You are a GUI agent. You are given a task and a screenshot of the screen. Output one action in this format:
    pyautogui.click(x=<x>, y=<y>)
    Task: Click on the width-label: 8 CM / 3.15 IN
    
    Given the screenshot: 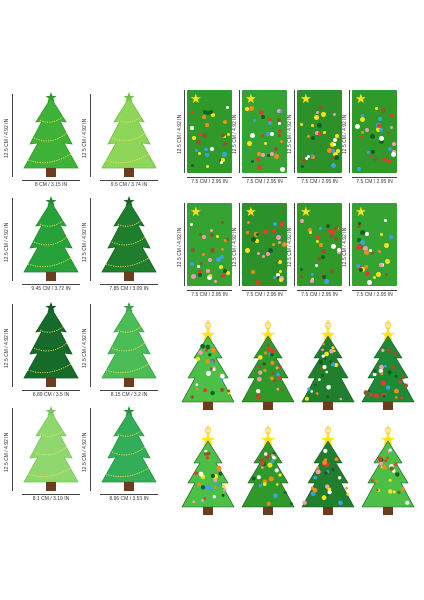 What is the action you would take?
    pyautogui.click(x=51, y=185)
    